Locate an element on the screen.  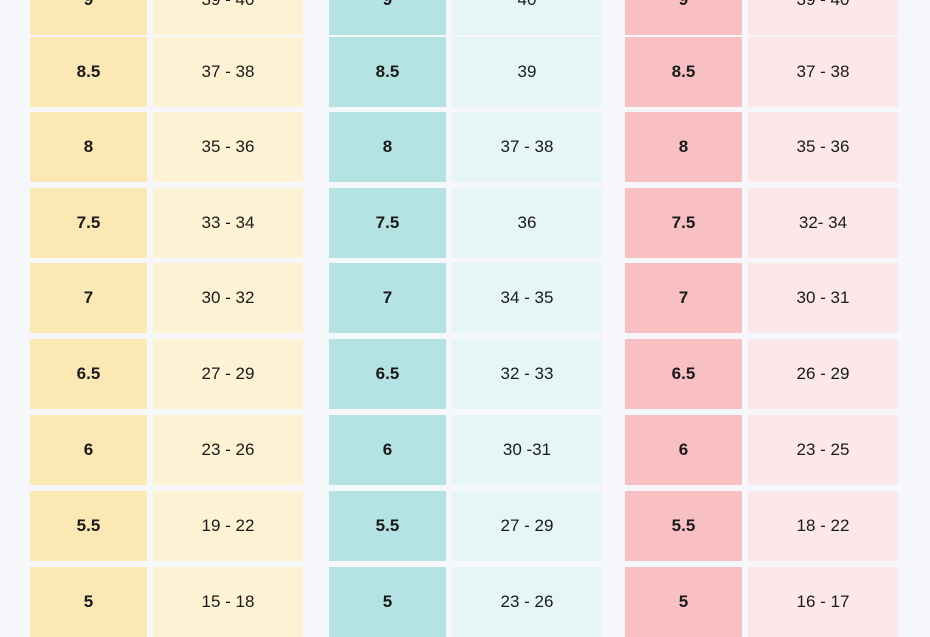
table-row: 5 16 - 17 is located at coordinates (761, 602).